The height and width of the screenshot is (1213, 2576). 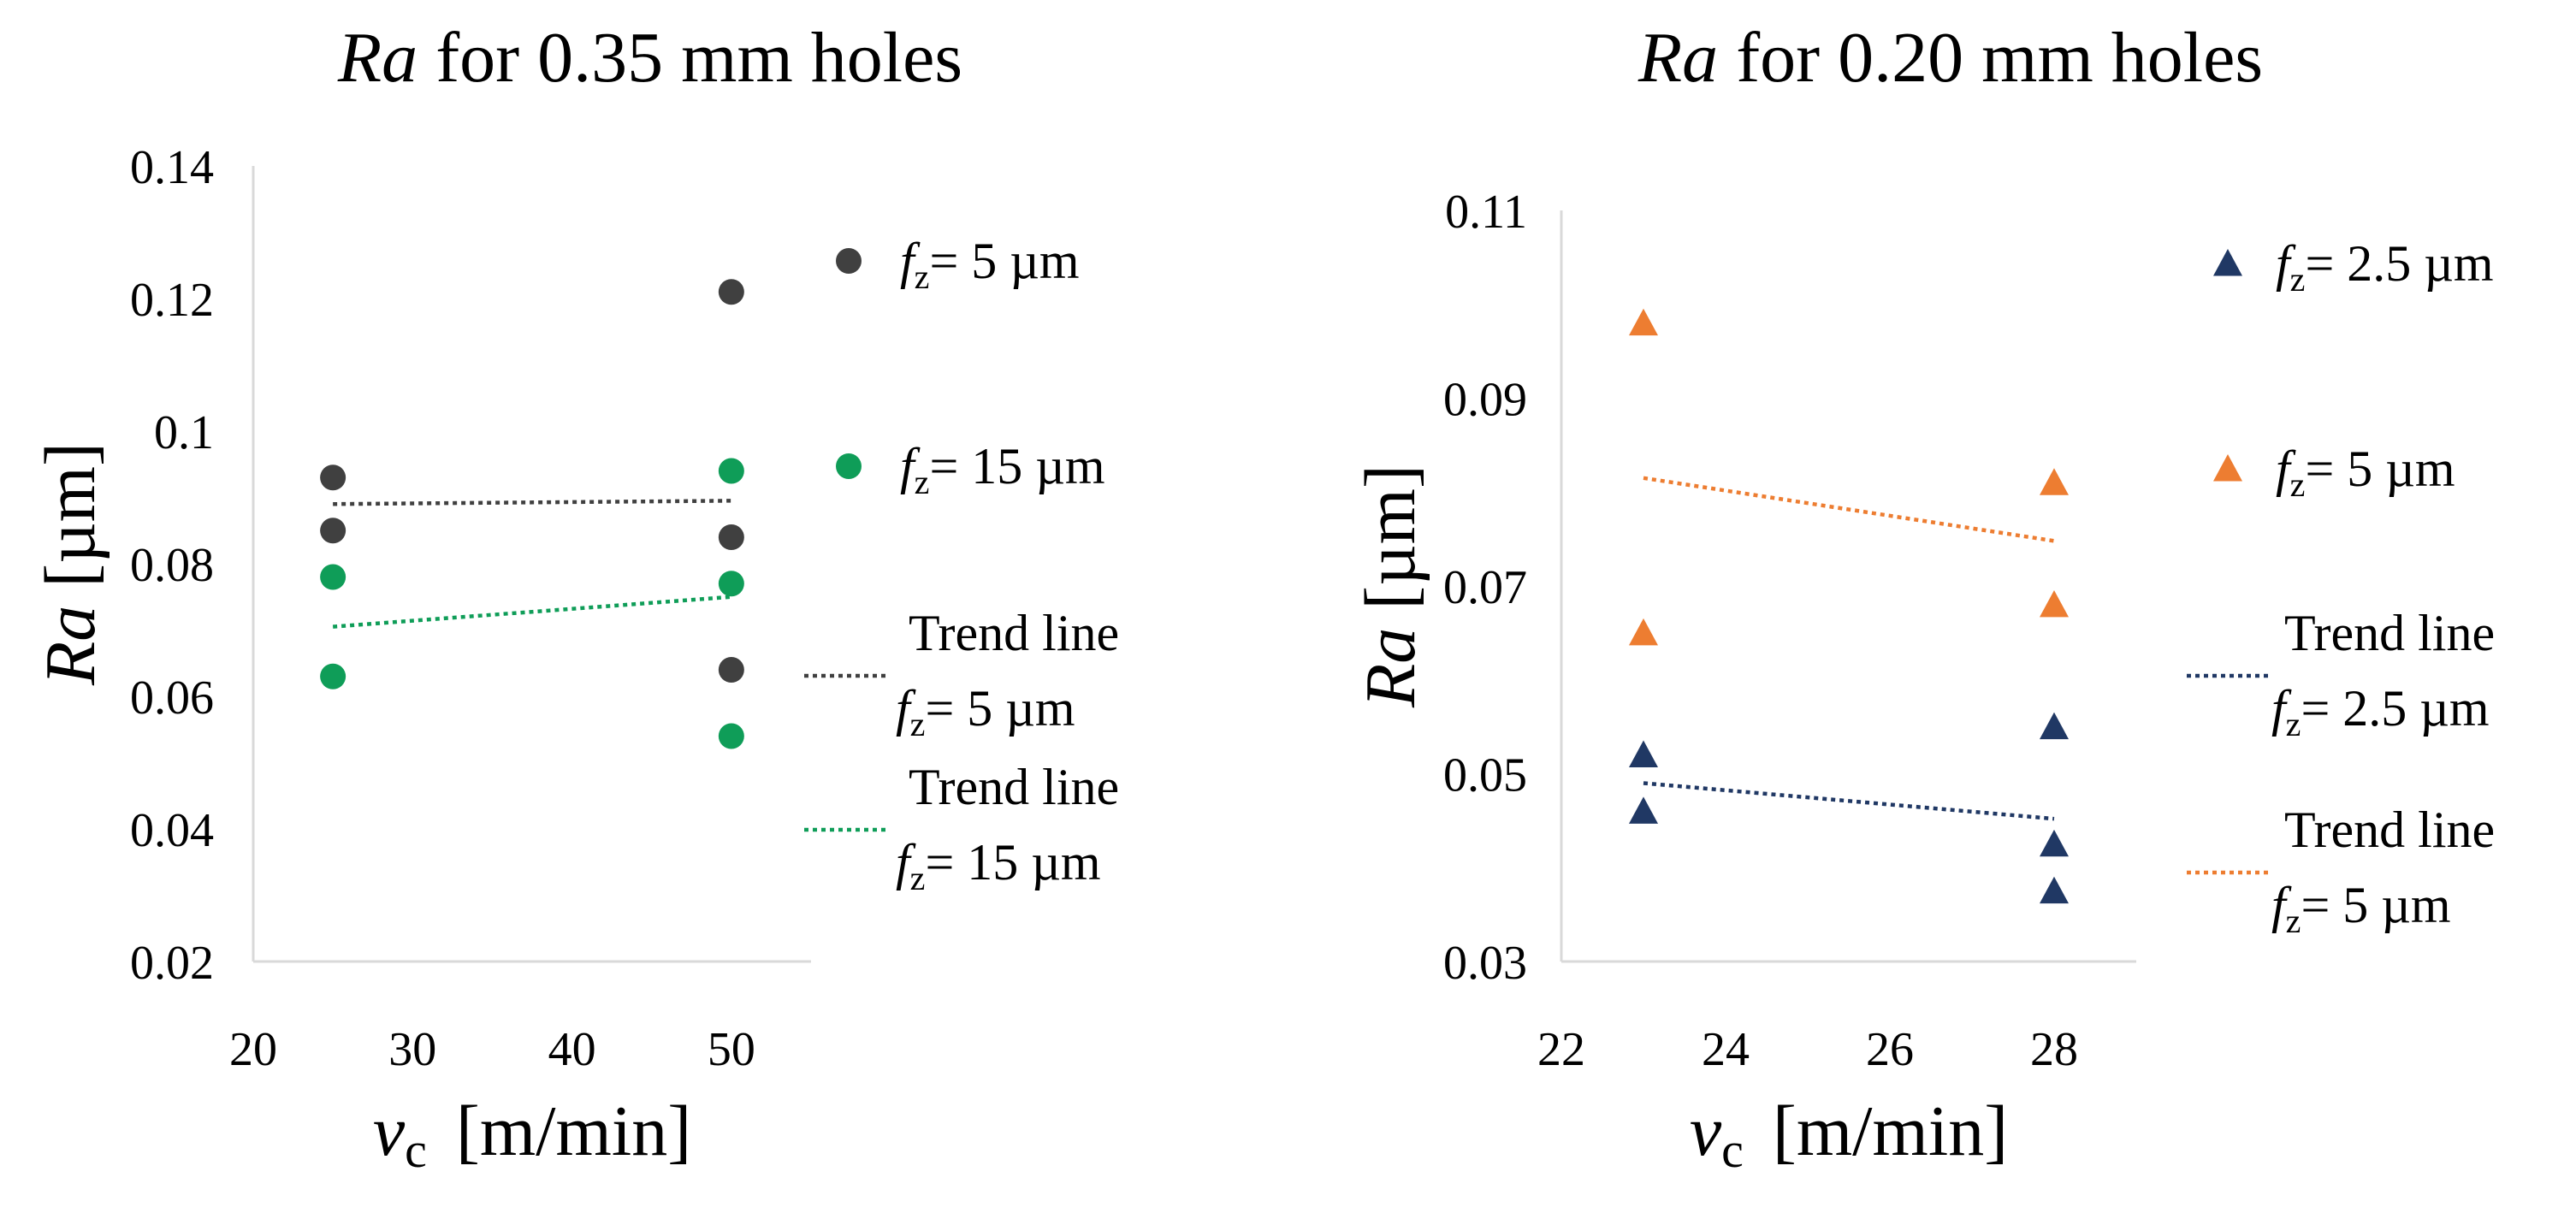 What do you see at coordinates (172, 565) in the screenshot?
I see `y-tick-label: 0.08` at bounding box center [172, 565].